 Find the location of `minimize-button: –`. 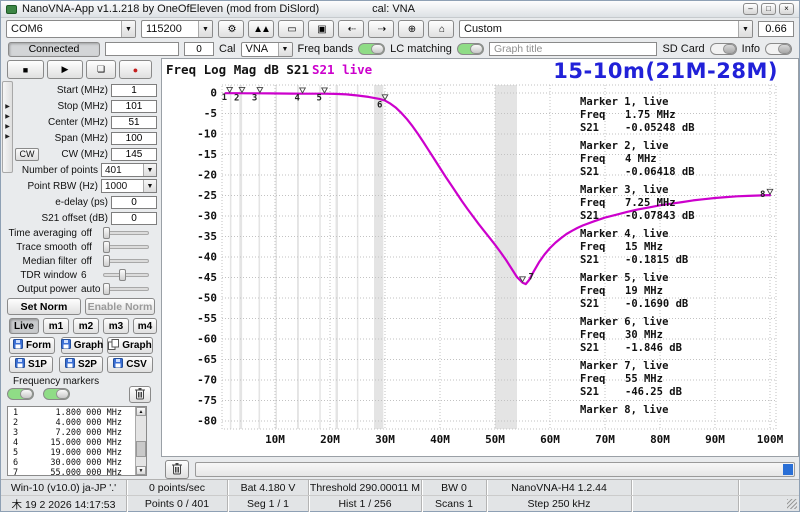

minimize-button: – is located at coordinates (750, 9).